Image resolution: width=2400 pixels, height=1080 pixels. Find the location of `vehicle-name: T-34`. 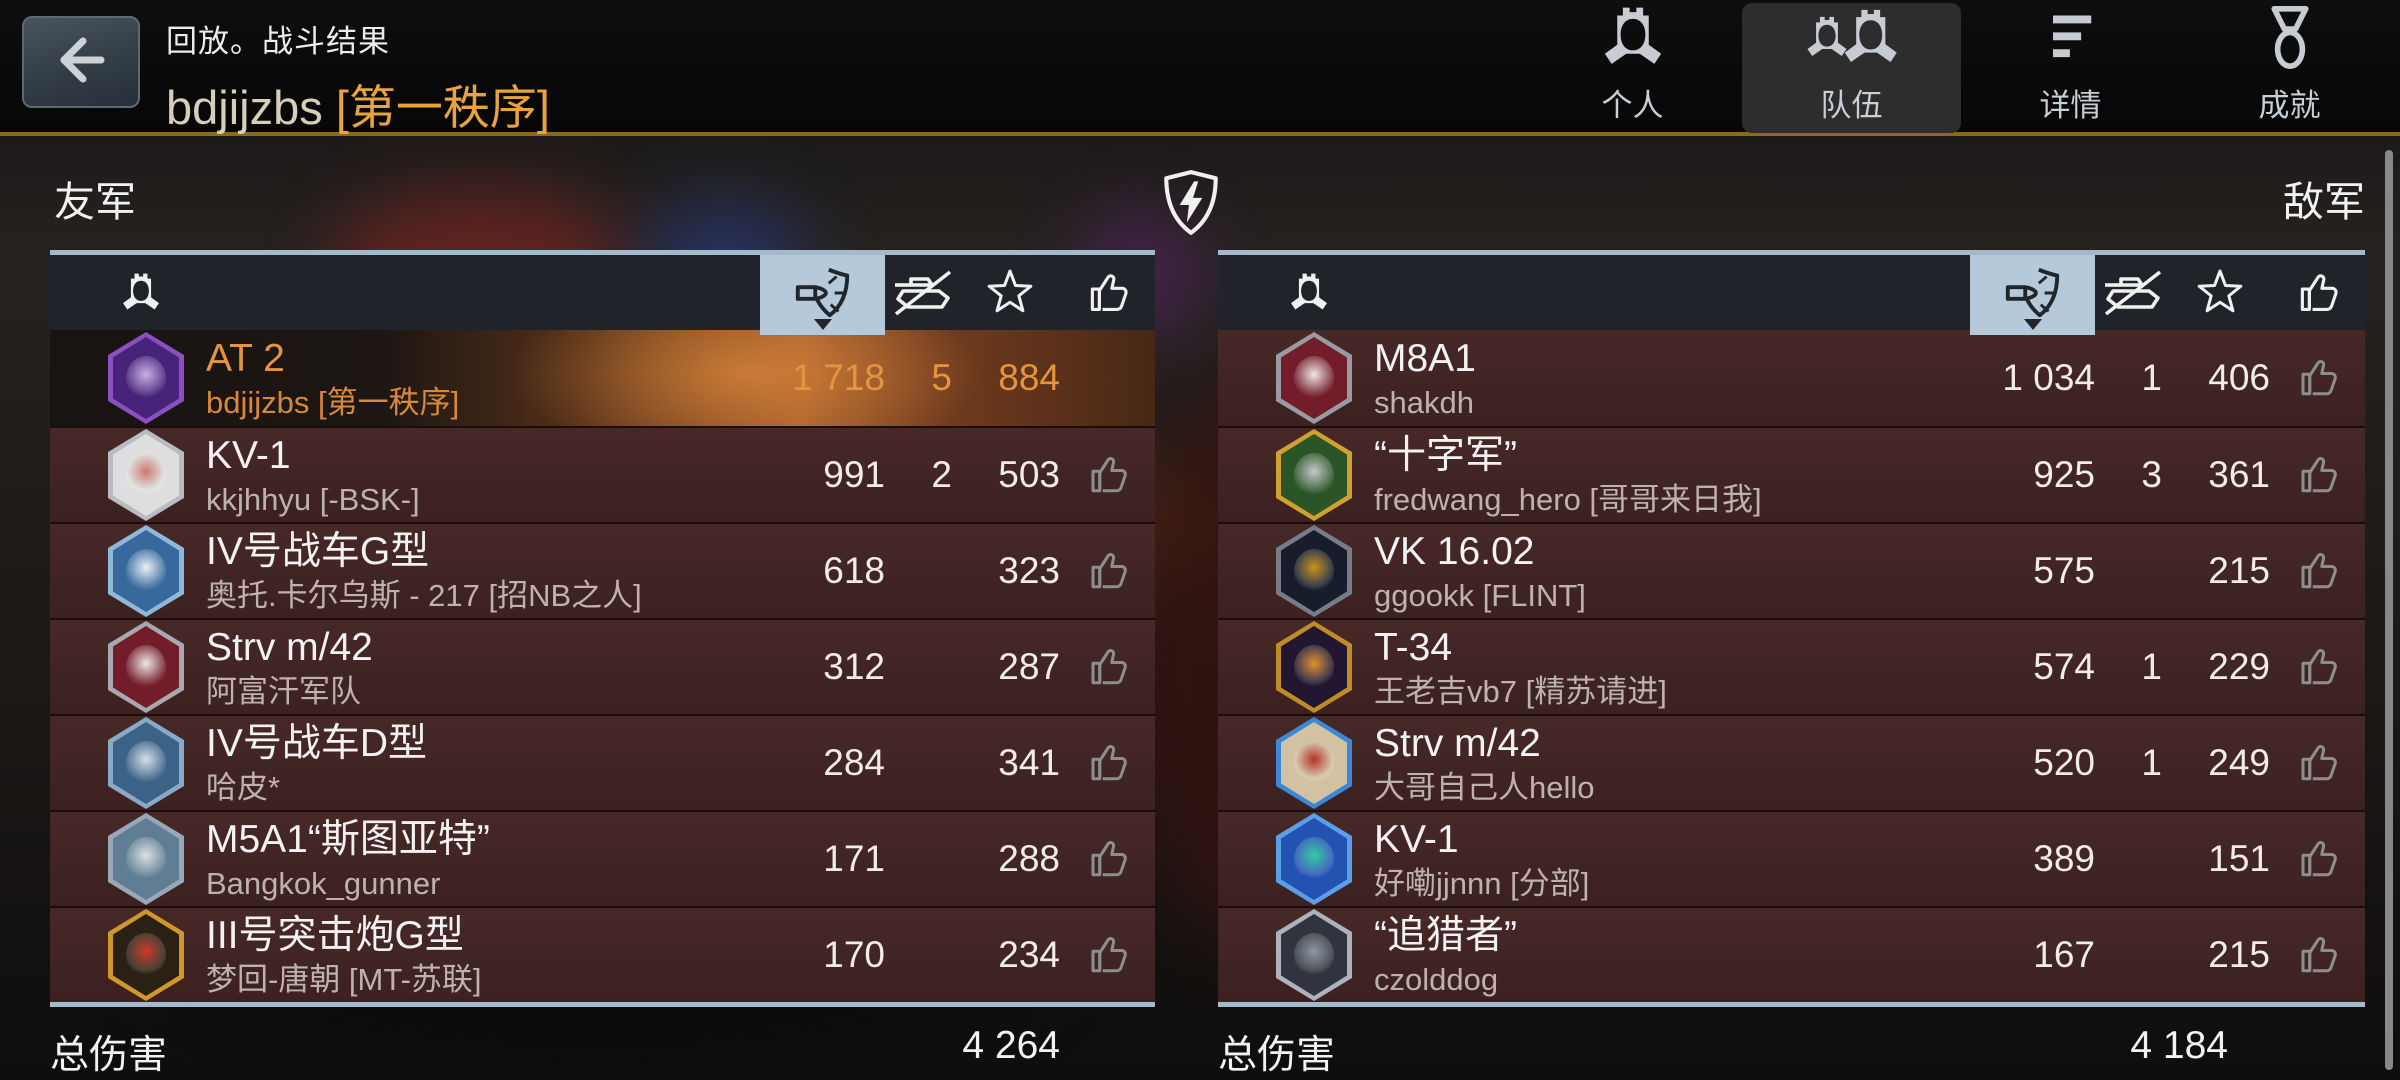

vehicle-name: T-34 is located at coordinates (1413, 647).